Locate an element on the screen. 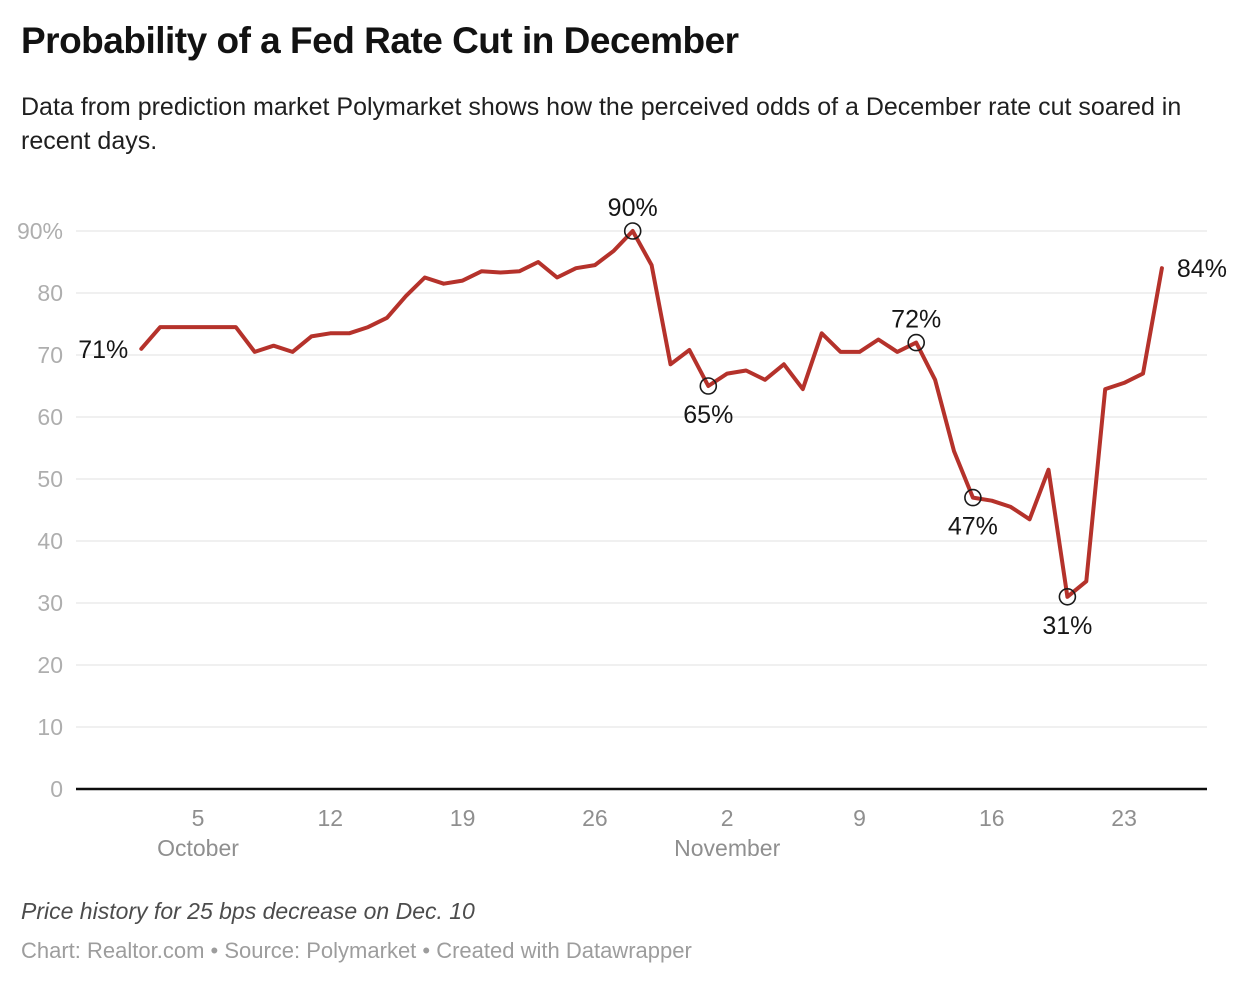 The height and width of the screenshot is (984, 1240). data-label: 65% is located at coordinates (708, 415).